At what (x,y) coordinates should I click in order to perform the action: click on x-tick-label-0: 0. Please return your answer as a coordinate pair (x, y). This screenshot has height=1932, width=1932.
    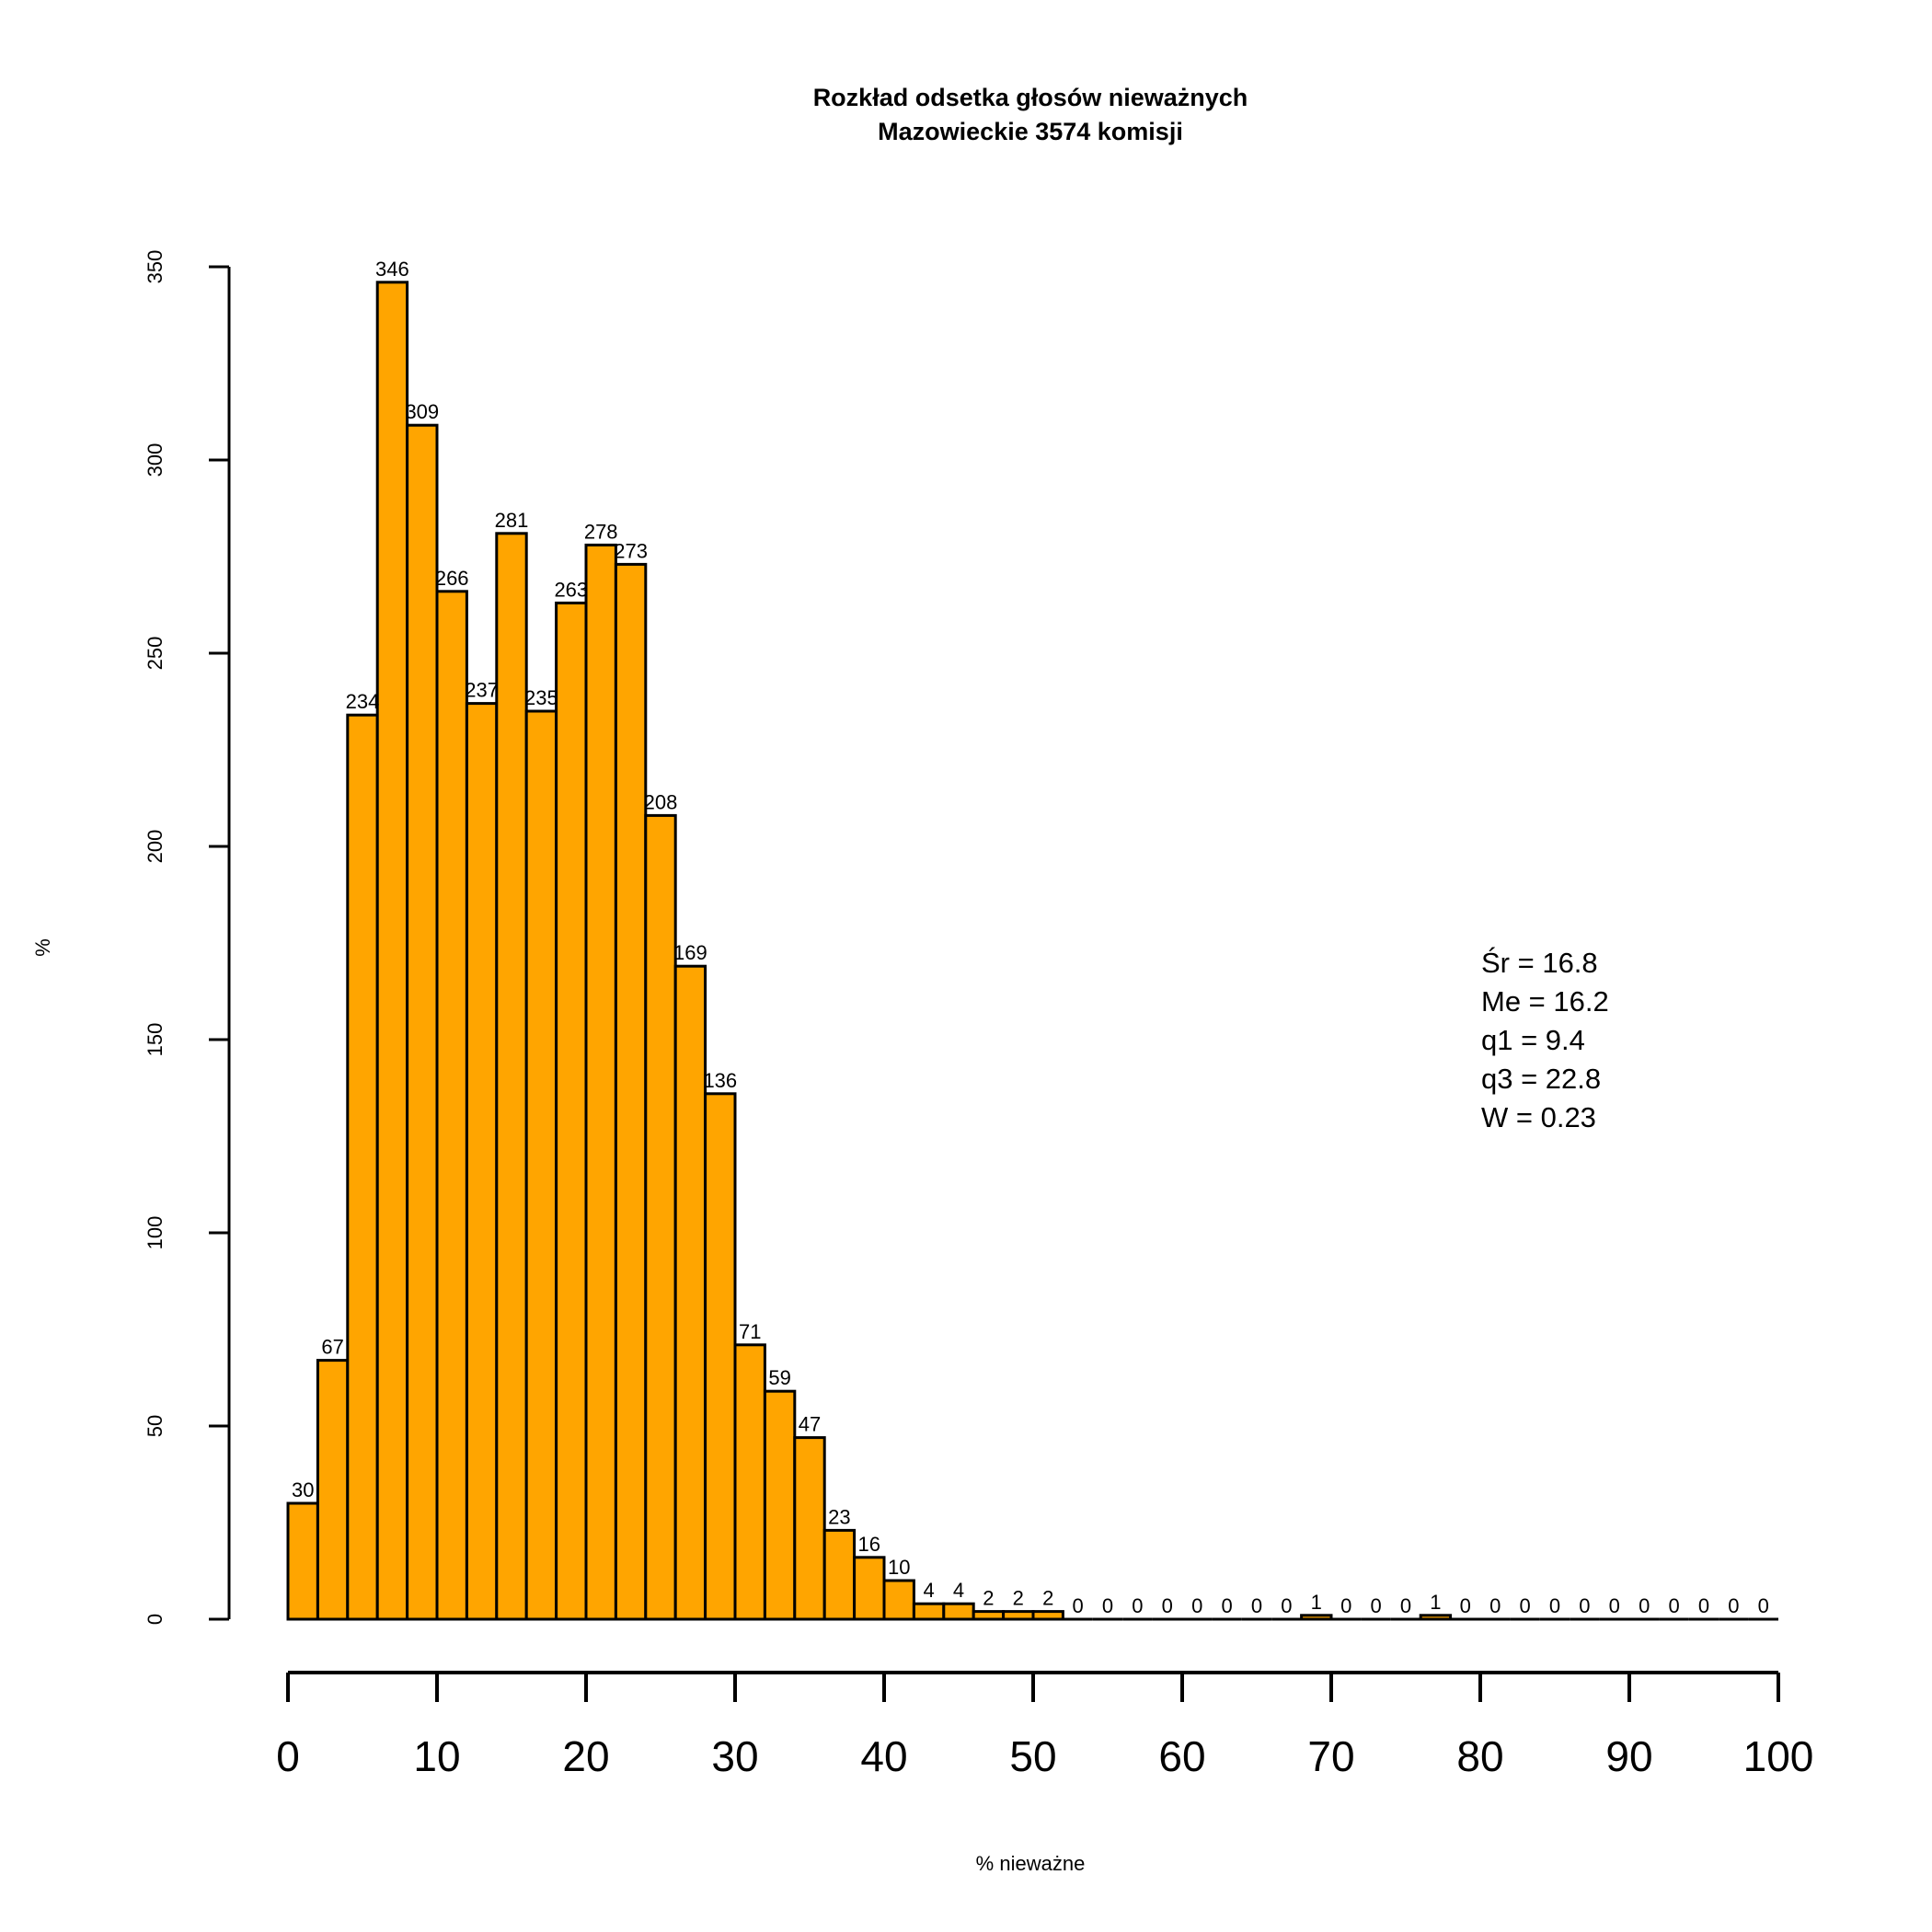
    Looking at the image, I should click on (288, 1756).